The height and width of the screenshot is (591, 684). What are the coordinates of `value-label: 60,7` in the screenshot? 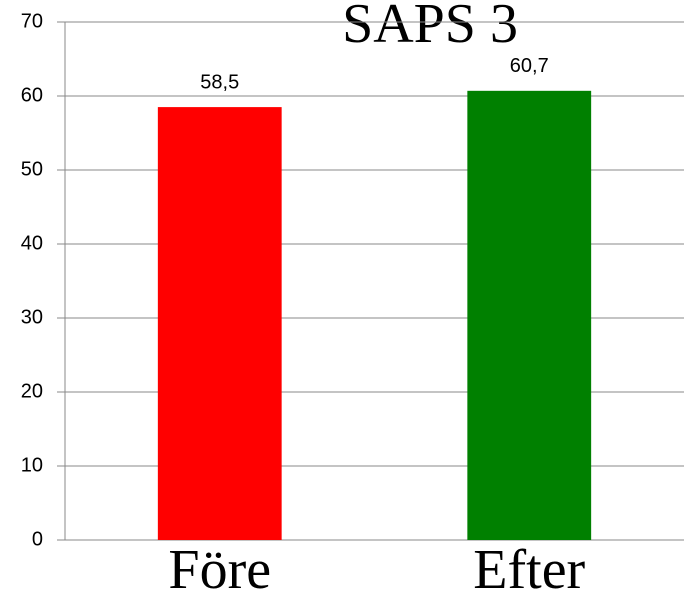 It's located at (529, 66).